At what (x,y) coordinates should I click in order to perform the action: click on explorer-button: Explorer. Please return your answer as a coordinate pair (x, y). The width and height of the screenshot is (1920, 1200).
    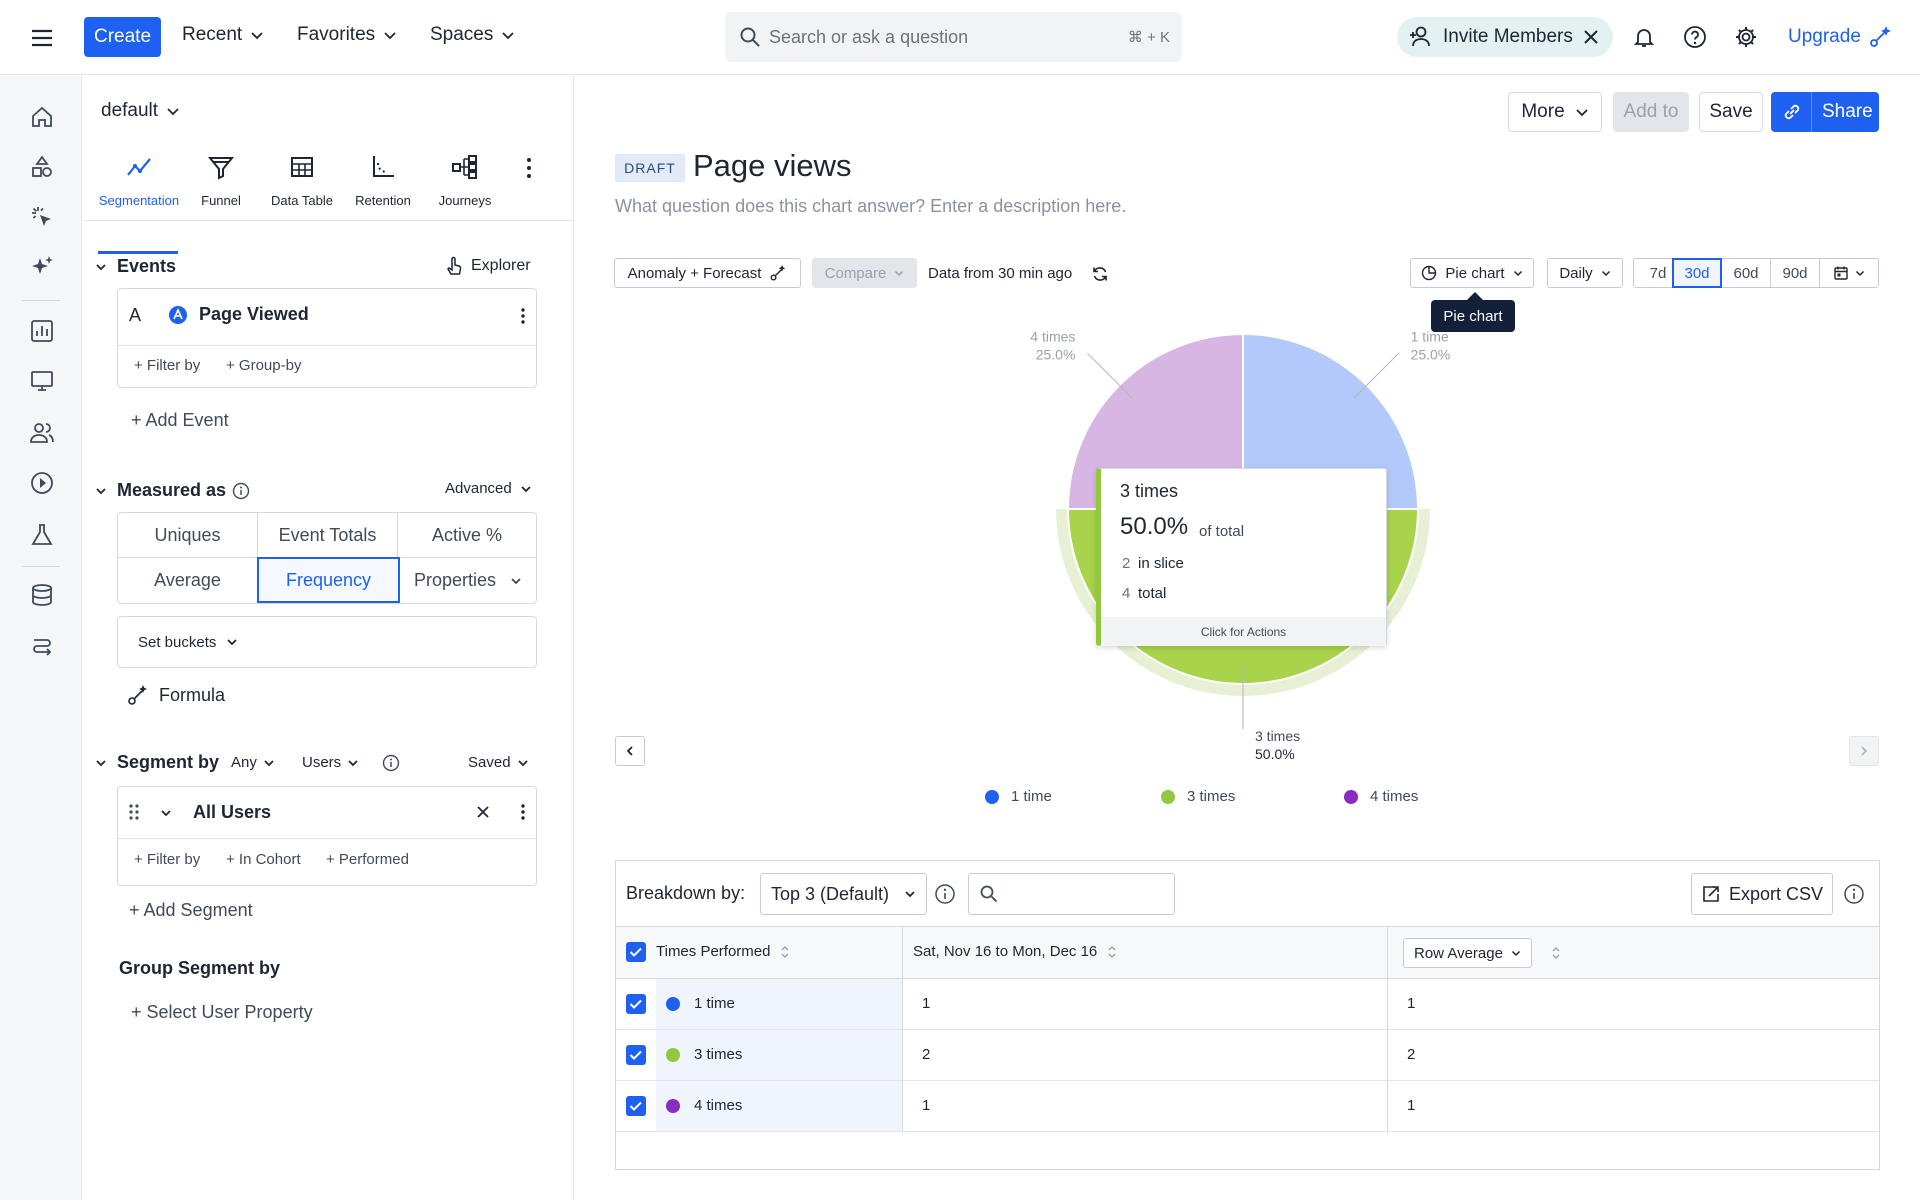
    Looking at the image, I should click on (488, 266).